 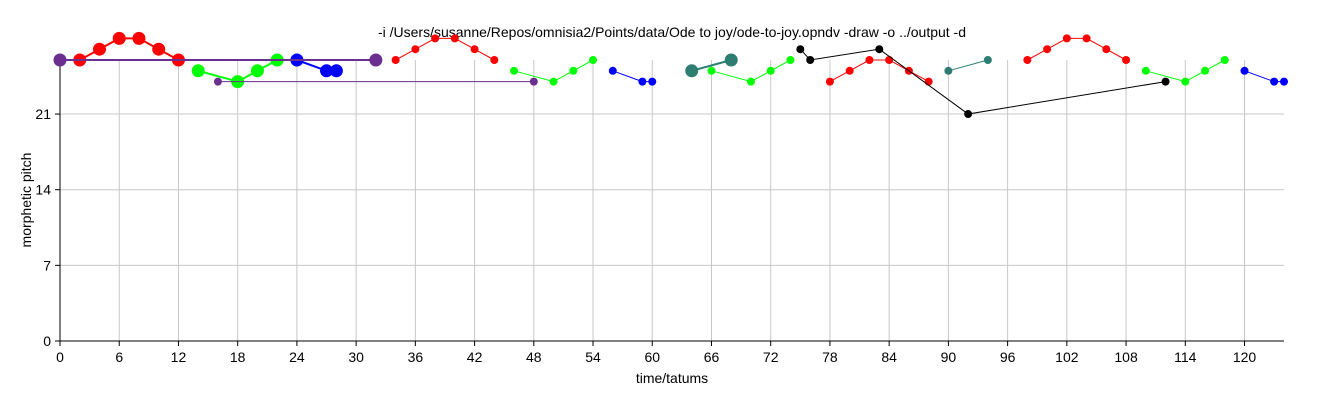 I want to click on y-tick-label: 0, so click(x=47, y=341).